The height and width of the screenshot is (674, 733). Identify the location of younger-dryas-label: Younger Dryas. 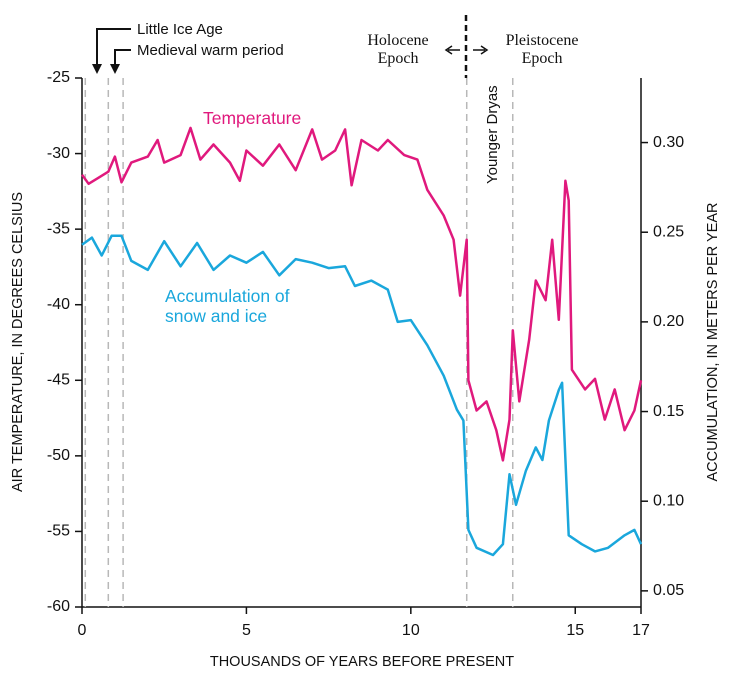
(492, 134).